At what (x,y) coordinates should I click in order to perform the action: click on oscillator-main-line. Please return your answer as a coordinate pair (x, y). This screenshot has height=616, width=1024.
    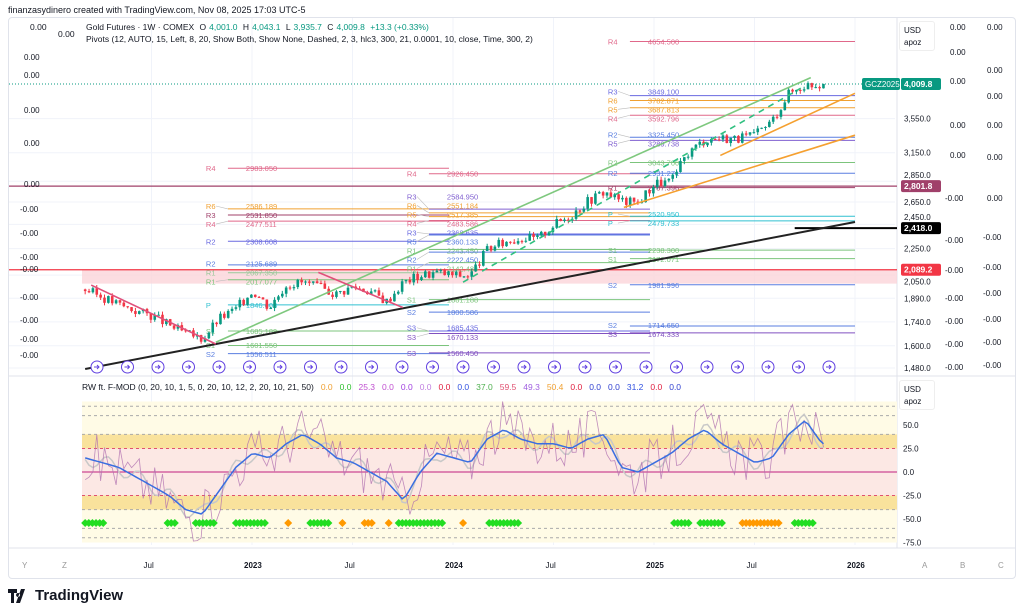
    Looking at the image, I should click on (454, 467).